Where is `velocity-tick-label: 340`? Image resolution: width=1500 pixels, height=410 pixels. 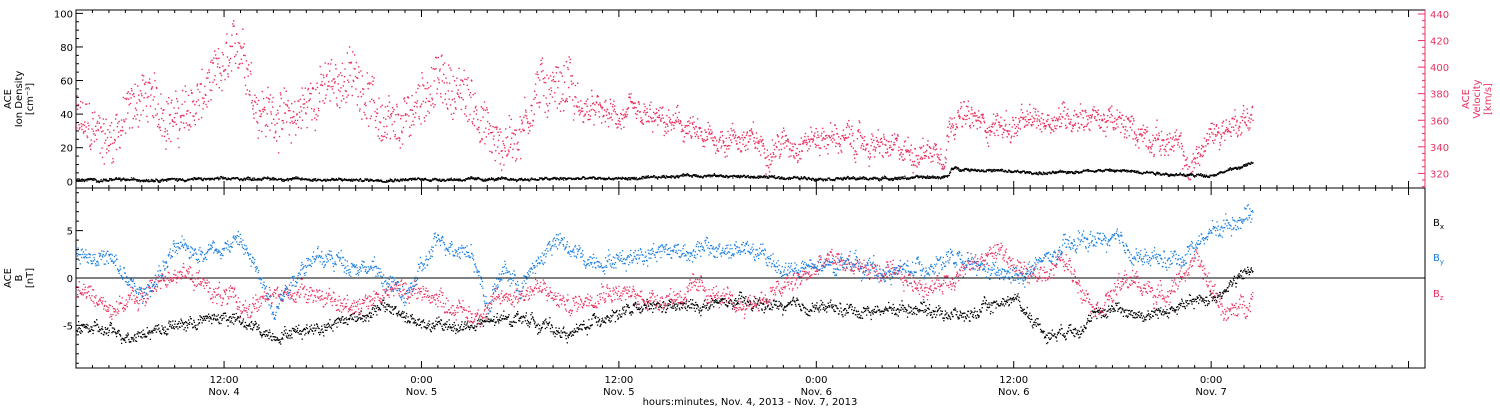 velocity-tick-label: 340 is located at coordinates (1439, 148).